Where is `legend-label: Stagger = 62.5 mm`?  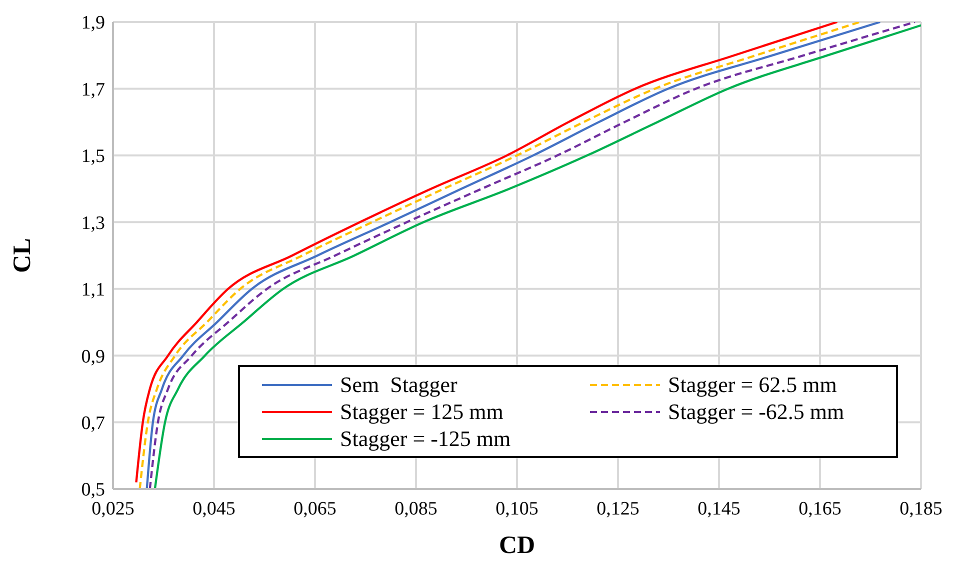
legend-label: Stagger = 62.5 mm is located at coordinates (752, 384).